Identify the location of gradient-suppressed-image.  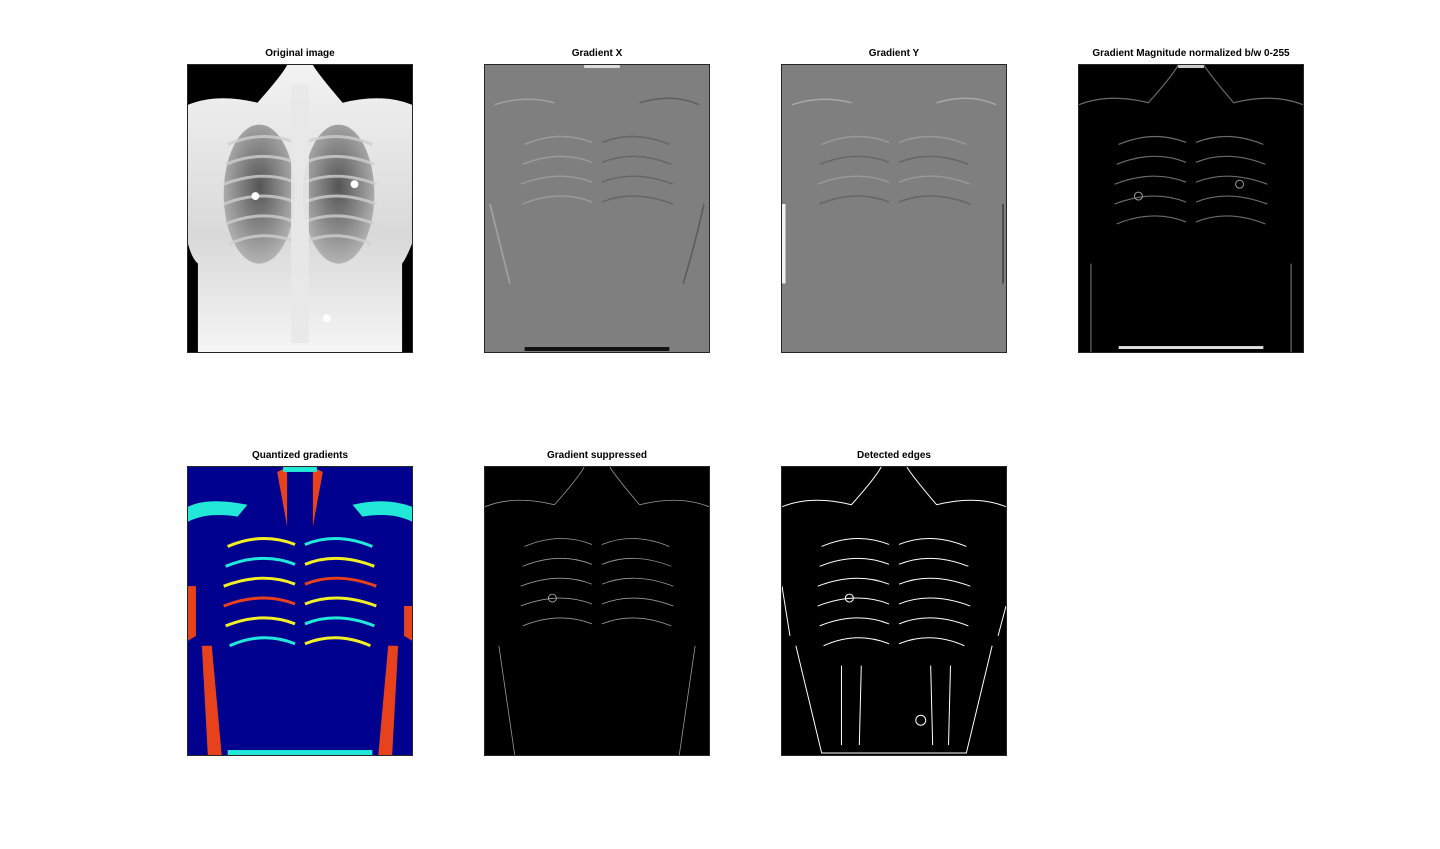
(597, 611).